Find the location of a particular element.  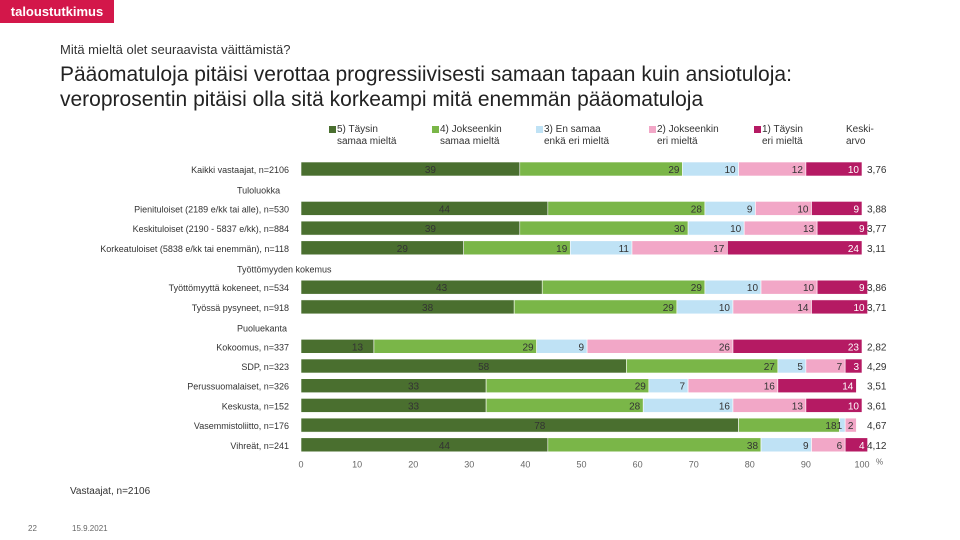

row-label: Vihreät, n=241 is located at coordinates (259, 446).